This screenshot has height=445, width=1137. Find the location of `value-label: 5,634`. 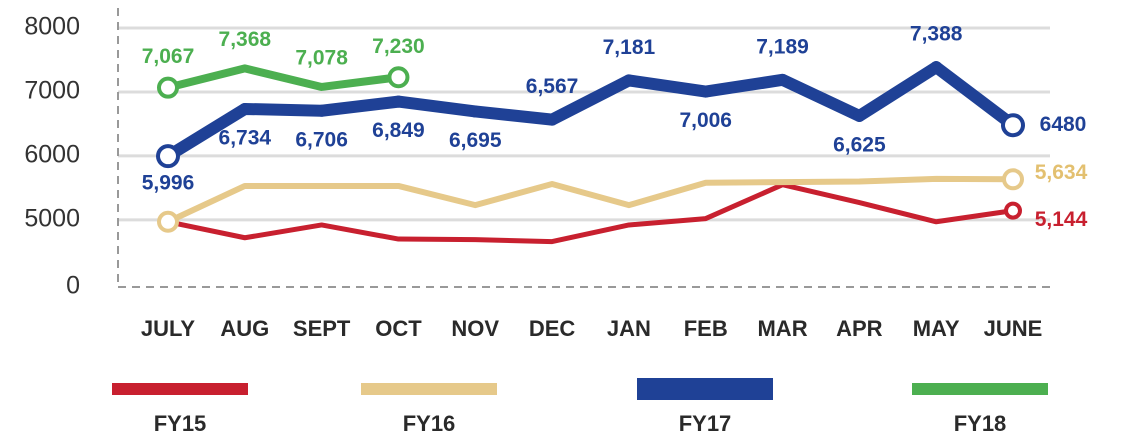

value-label: 5,634 is located at coordinates (1061, 172).